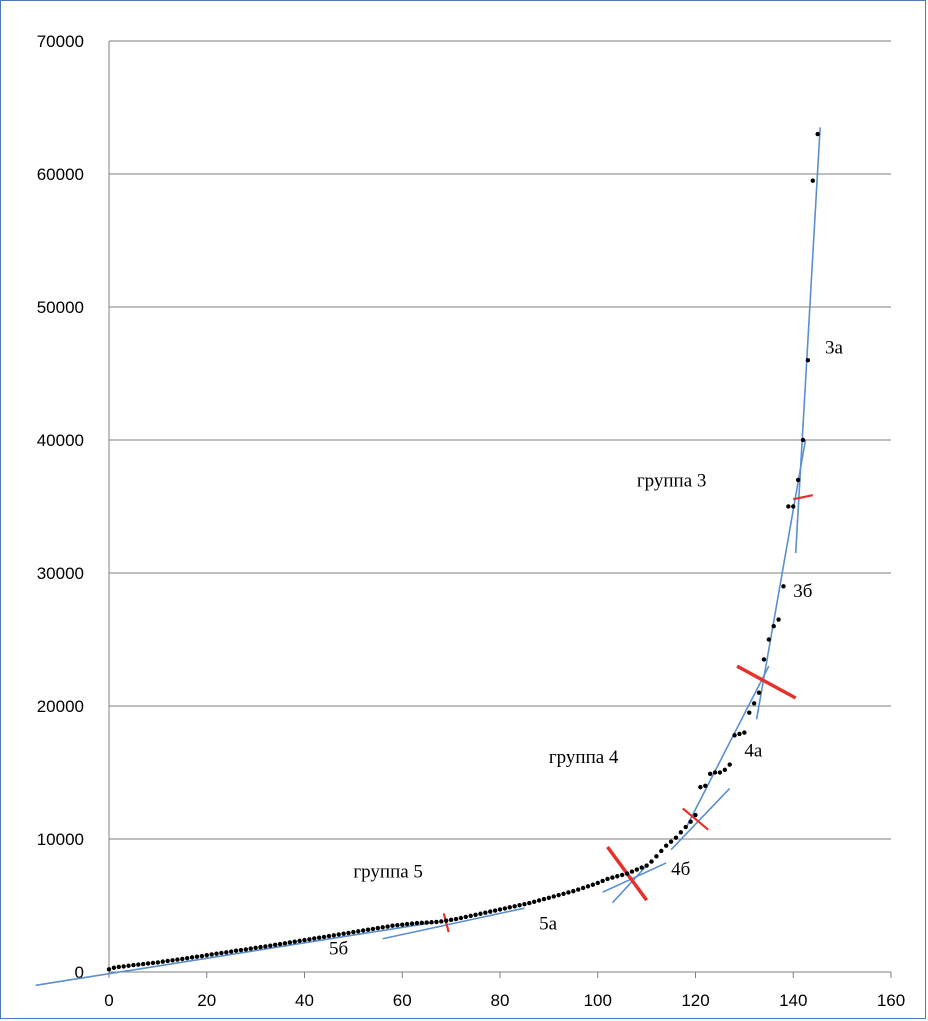 The width and height of the screenshot is (928, 1021). What do you see at coordinates (680, 869) in the screenshot?
I see `annotation-5: 4б` at bounding box center [680, 869].